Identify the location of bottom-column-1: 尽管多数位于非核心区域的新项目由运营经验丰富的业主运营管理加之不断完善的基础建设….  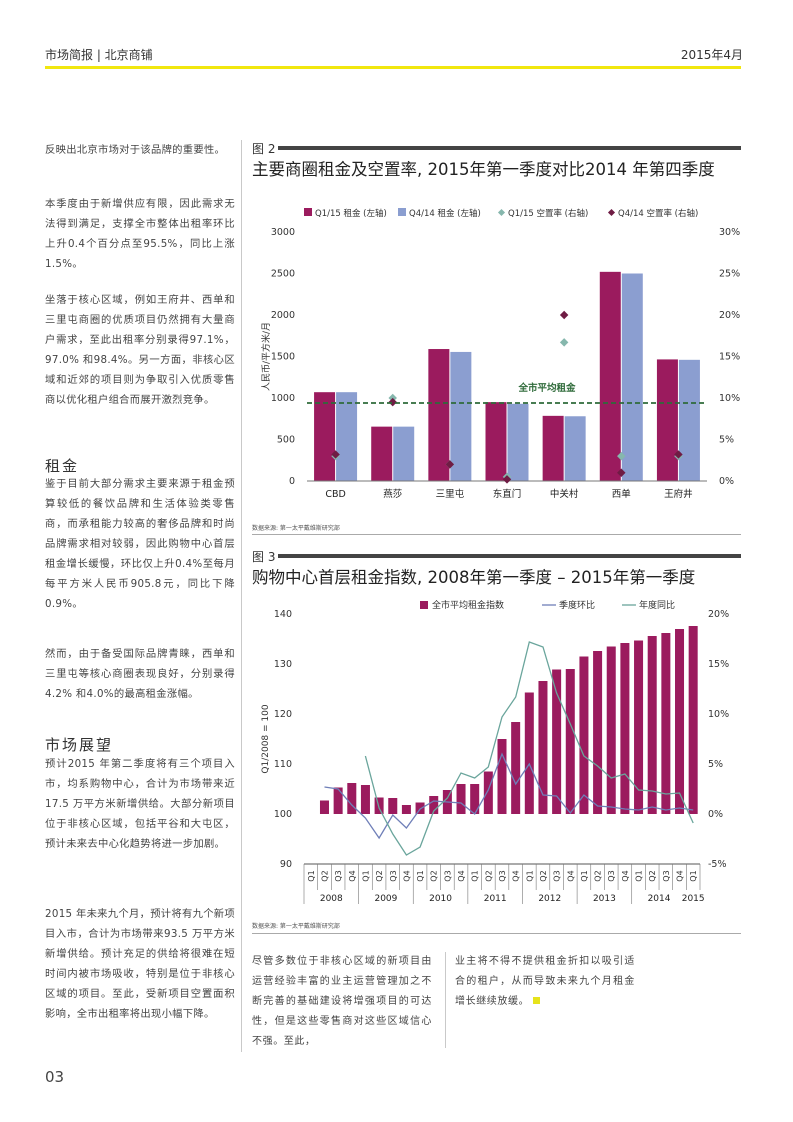
(342, 1001).